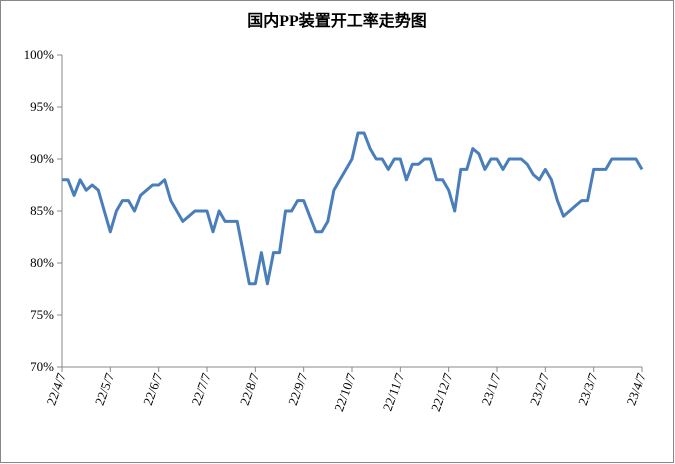 The image size is (675, 464). Describe the element at coordinates (39, 54) in the screenshot. I see `y-tick-label: 100%` at that location.